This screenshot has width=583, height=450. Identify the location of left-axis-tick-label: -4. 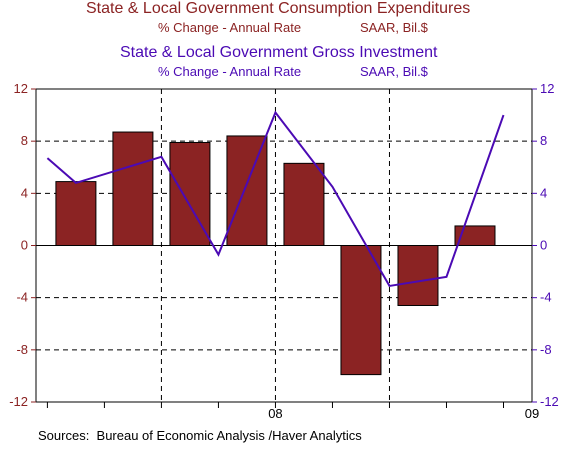
(22, 297).